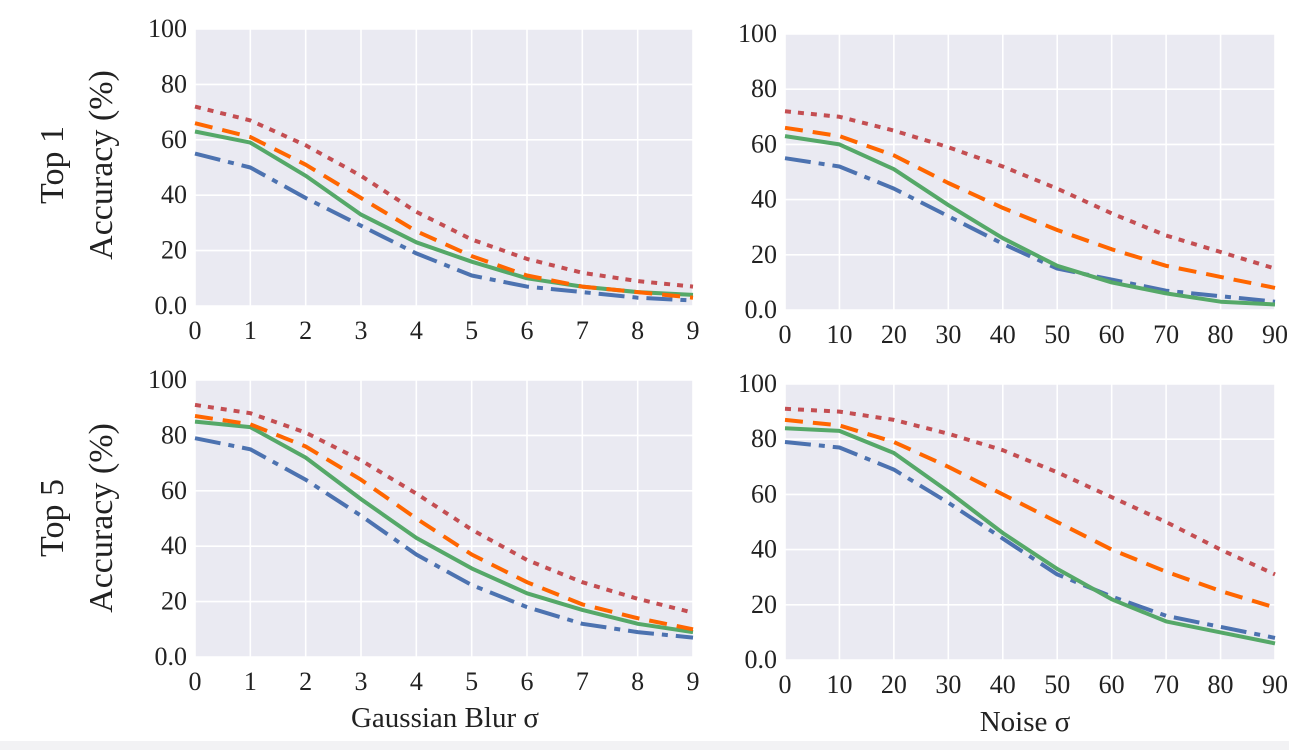 This screenshot has width=1289, height=750. What do you see at coordinates (52, 518) in the screenshot?
I see `row-label-top5: Top 5` at bounding box center [52, 518].